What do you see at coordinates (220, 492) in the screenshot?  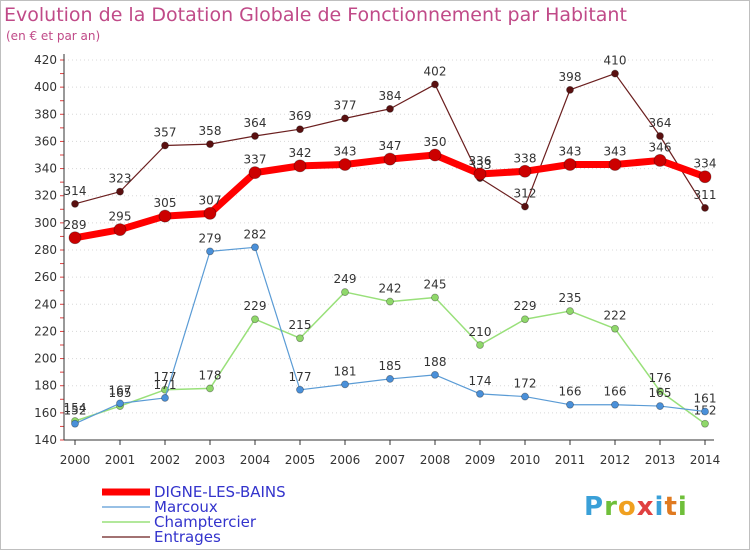 I see `legend-label-digne-les-bains: DIGNE-LES-BAINS` at bounding box center [220, 492].